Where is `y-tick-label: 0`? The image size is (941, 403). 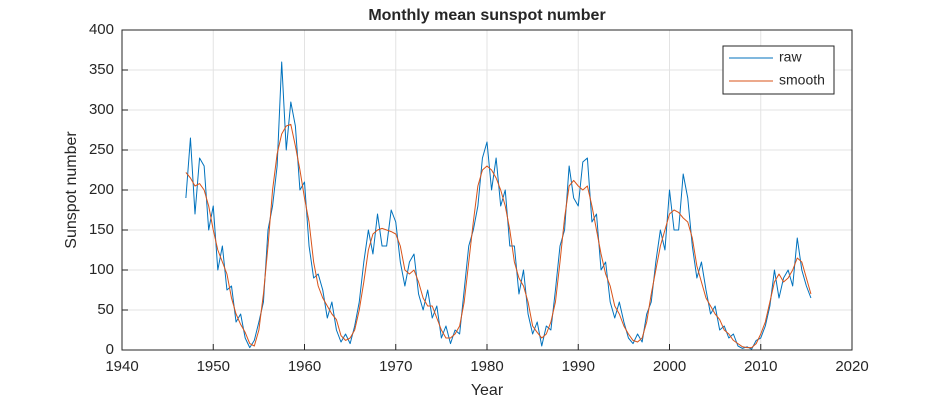 y-tick-label: 0 is located at coordinates (110, 349).